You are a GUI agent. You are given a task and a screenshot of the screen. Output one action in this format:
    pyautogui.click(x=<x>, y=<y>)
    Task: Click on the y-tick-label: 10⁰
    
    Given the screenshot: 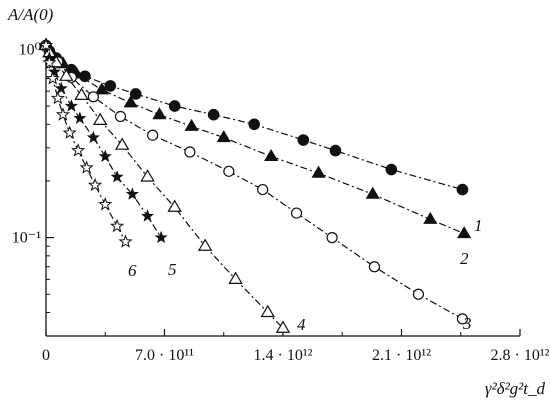 What is the action you would take?
    pyautogui.click(x=30, y=49)
    